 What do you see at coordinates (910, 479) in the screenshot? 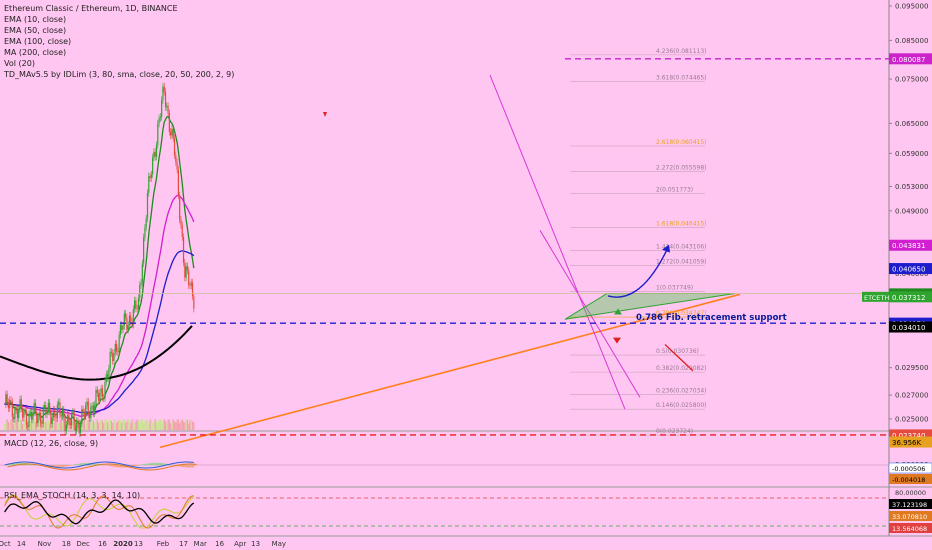
I see `macd-signal-box` at bounding box center [910, 479].